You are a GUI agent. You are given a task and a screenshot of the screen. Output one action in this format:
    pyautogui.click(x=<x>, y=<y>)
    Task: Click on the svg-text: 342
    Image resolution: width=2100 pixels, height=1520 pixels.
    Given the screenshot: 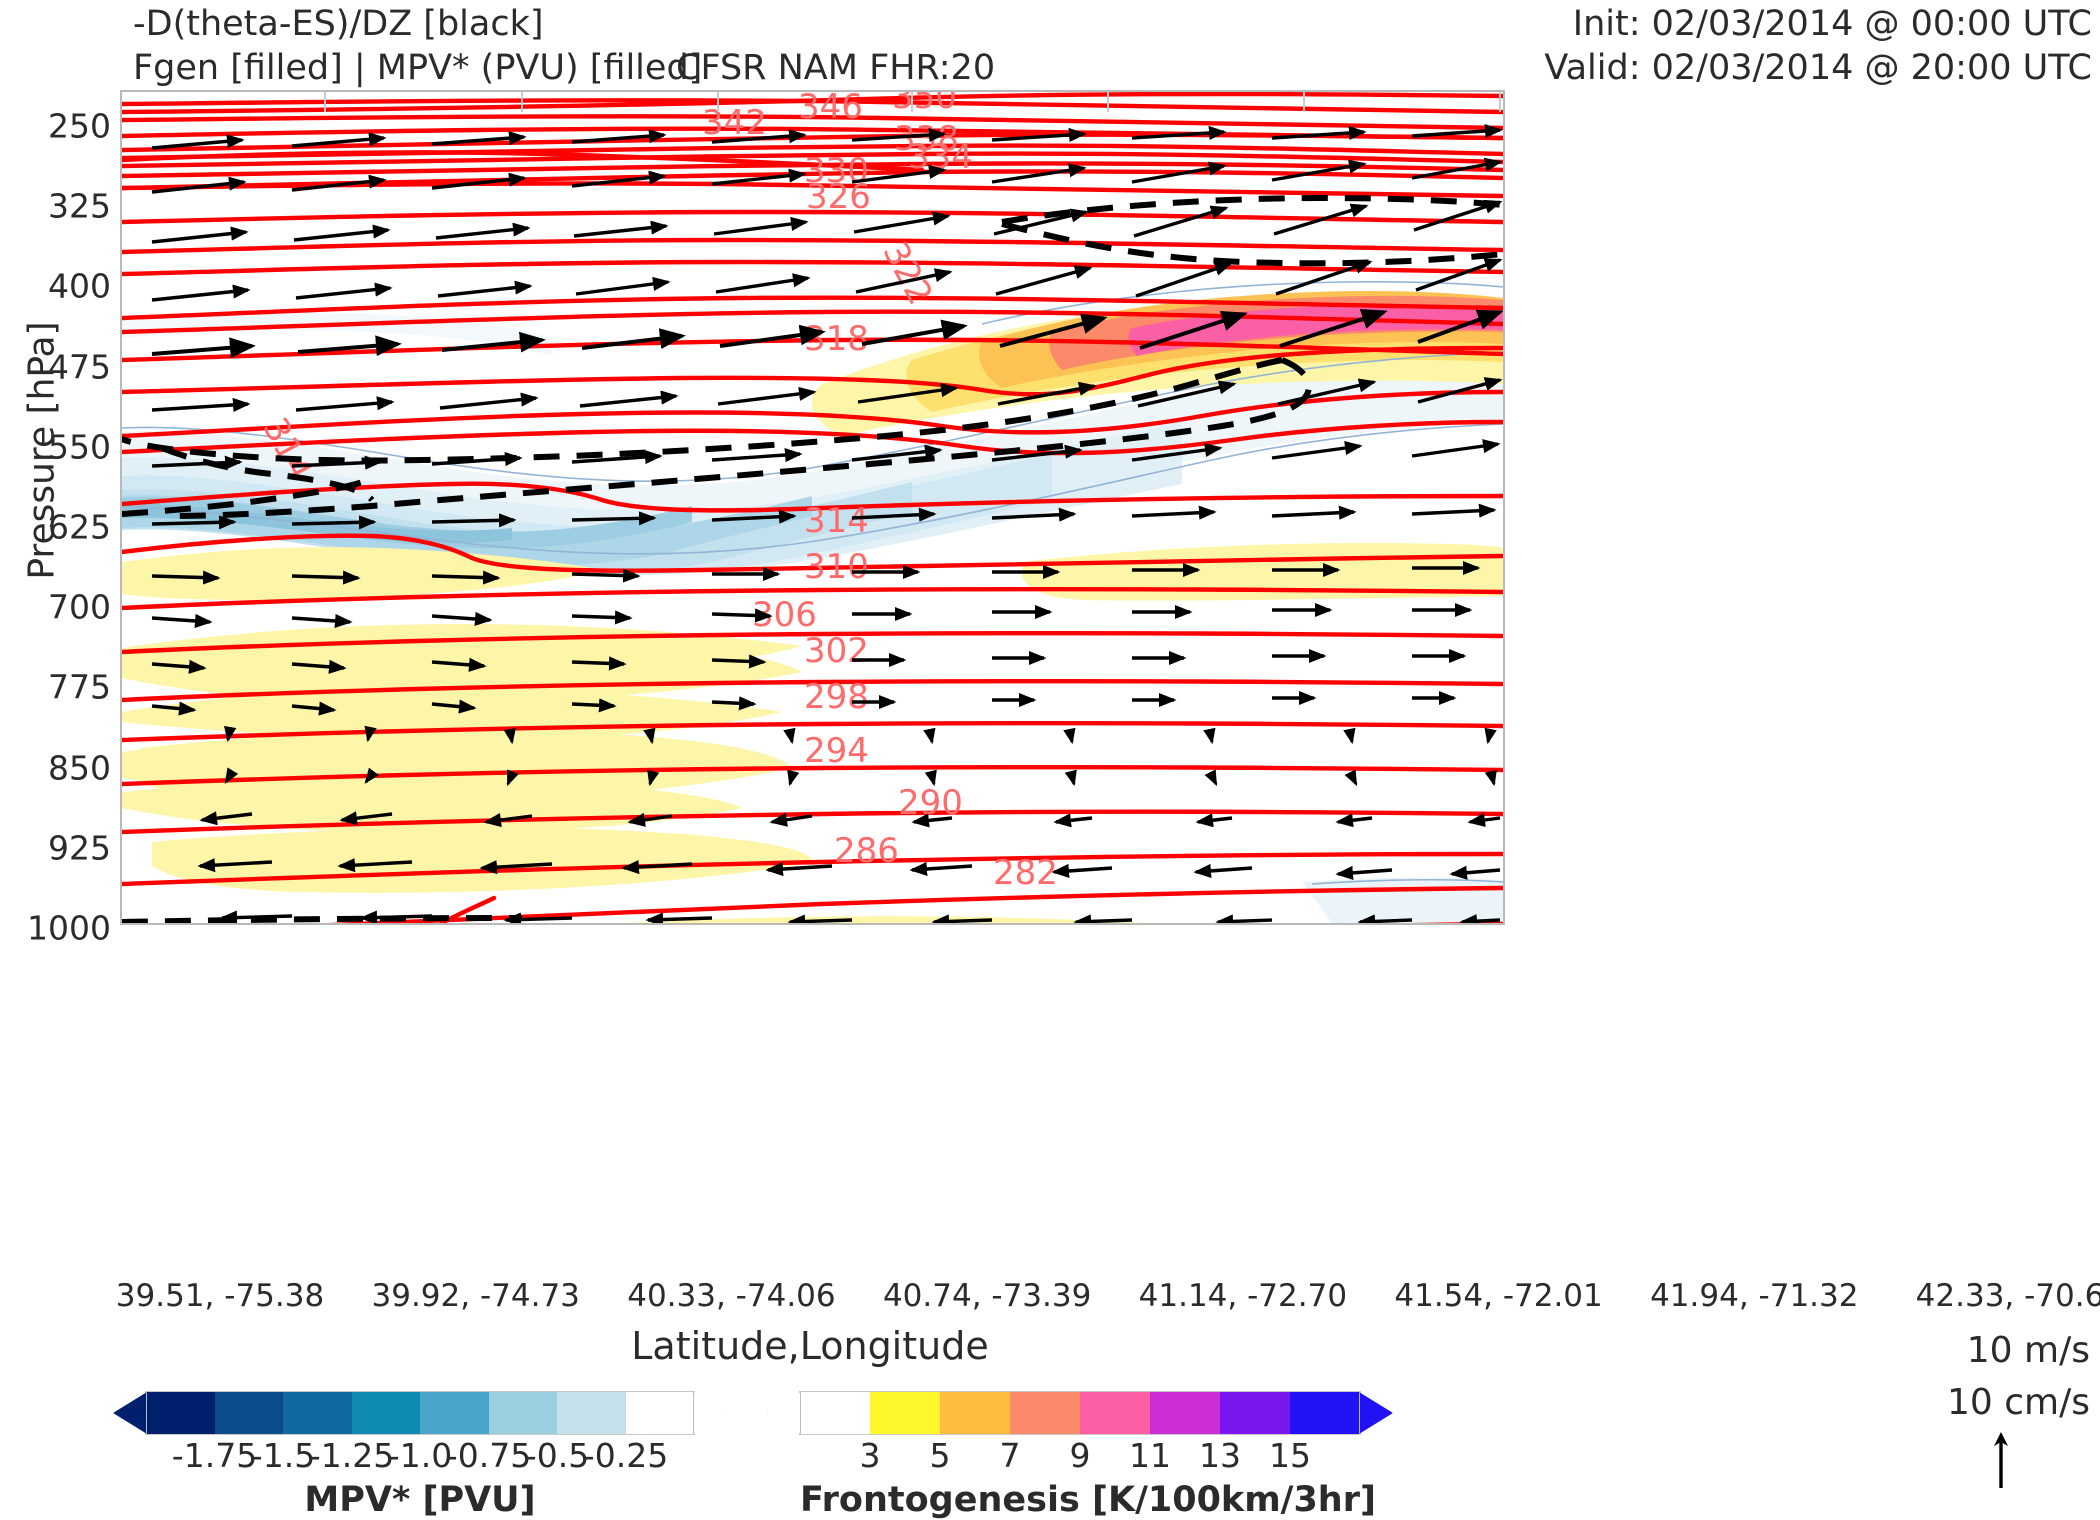 What is the action you would take?
    pyautogui.click(x=734, y=123)
    